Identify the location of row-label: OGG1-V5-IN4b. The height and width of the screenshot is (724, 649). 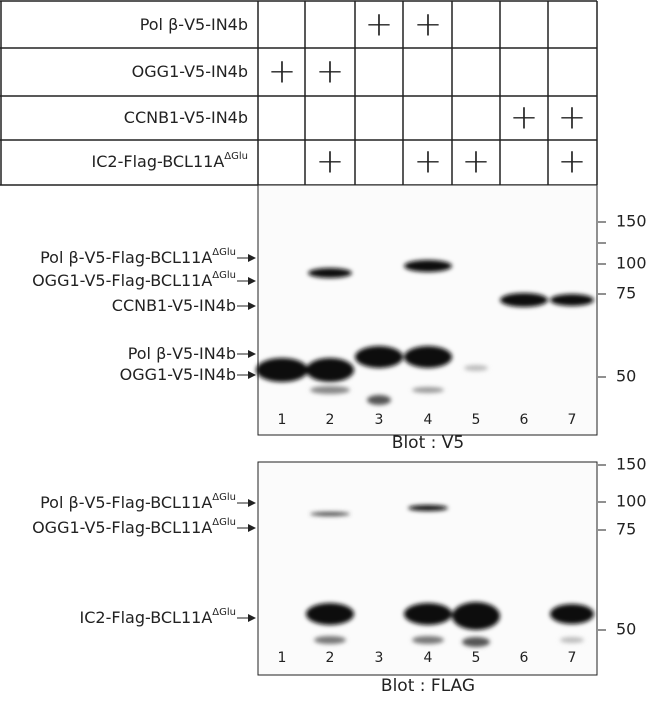
(190, 71).